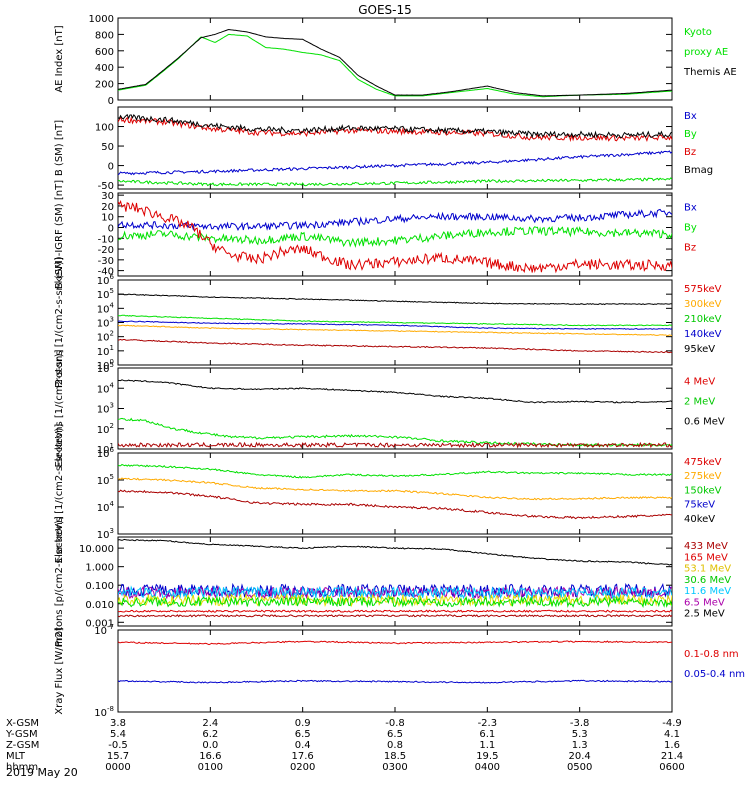 The height and width of the screenshot is (800, 750). What do you see at coordinates (104, 68) in the screenshot?
I see `y-tick-label: 400` at bounding box center [104, 68].